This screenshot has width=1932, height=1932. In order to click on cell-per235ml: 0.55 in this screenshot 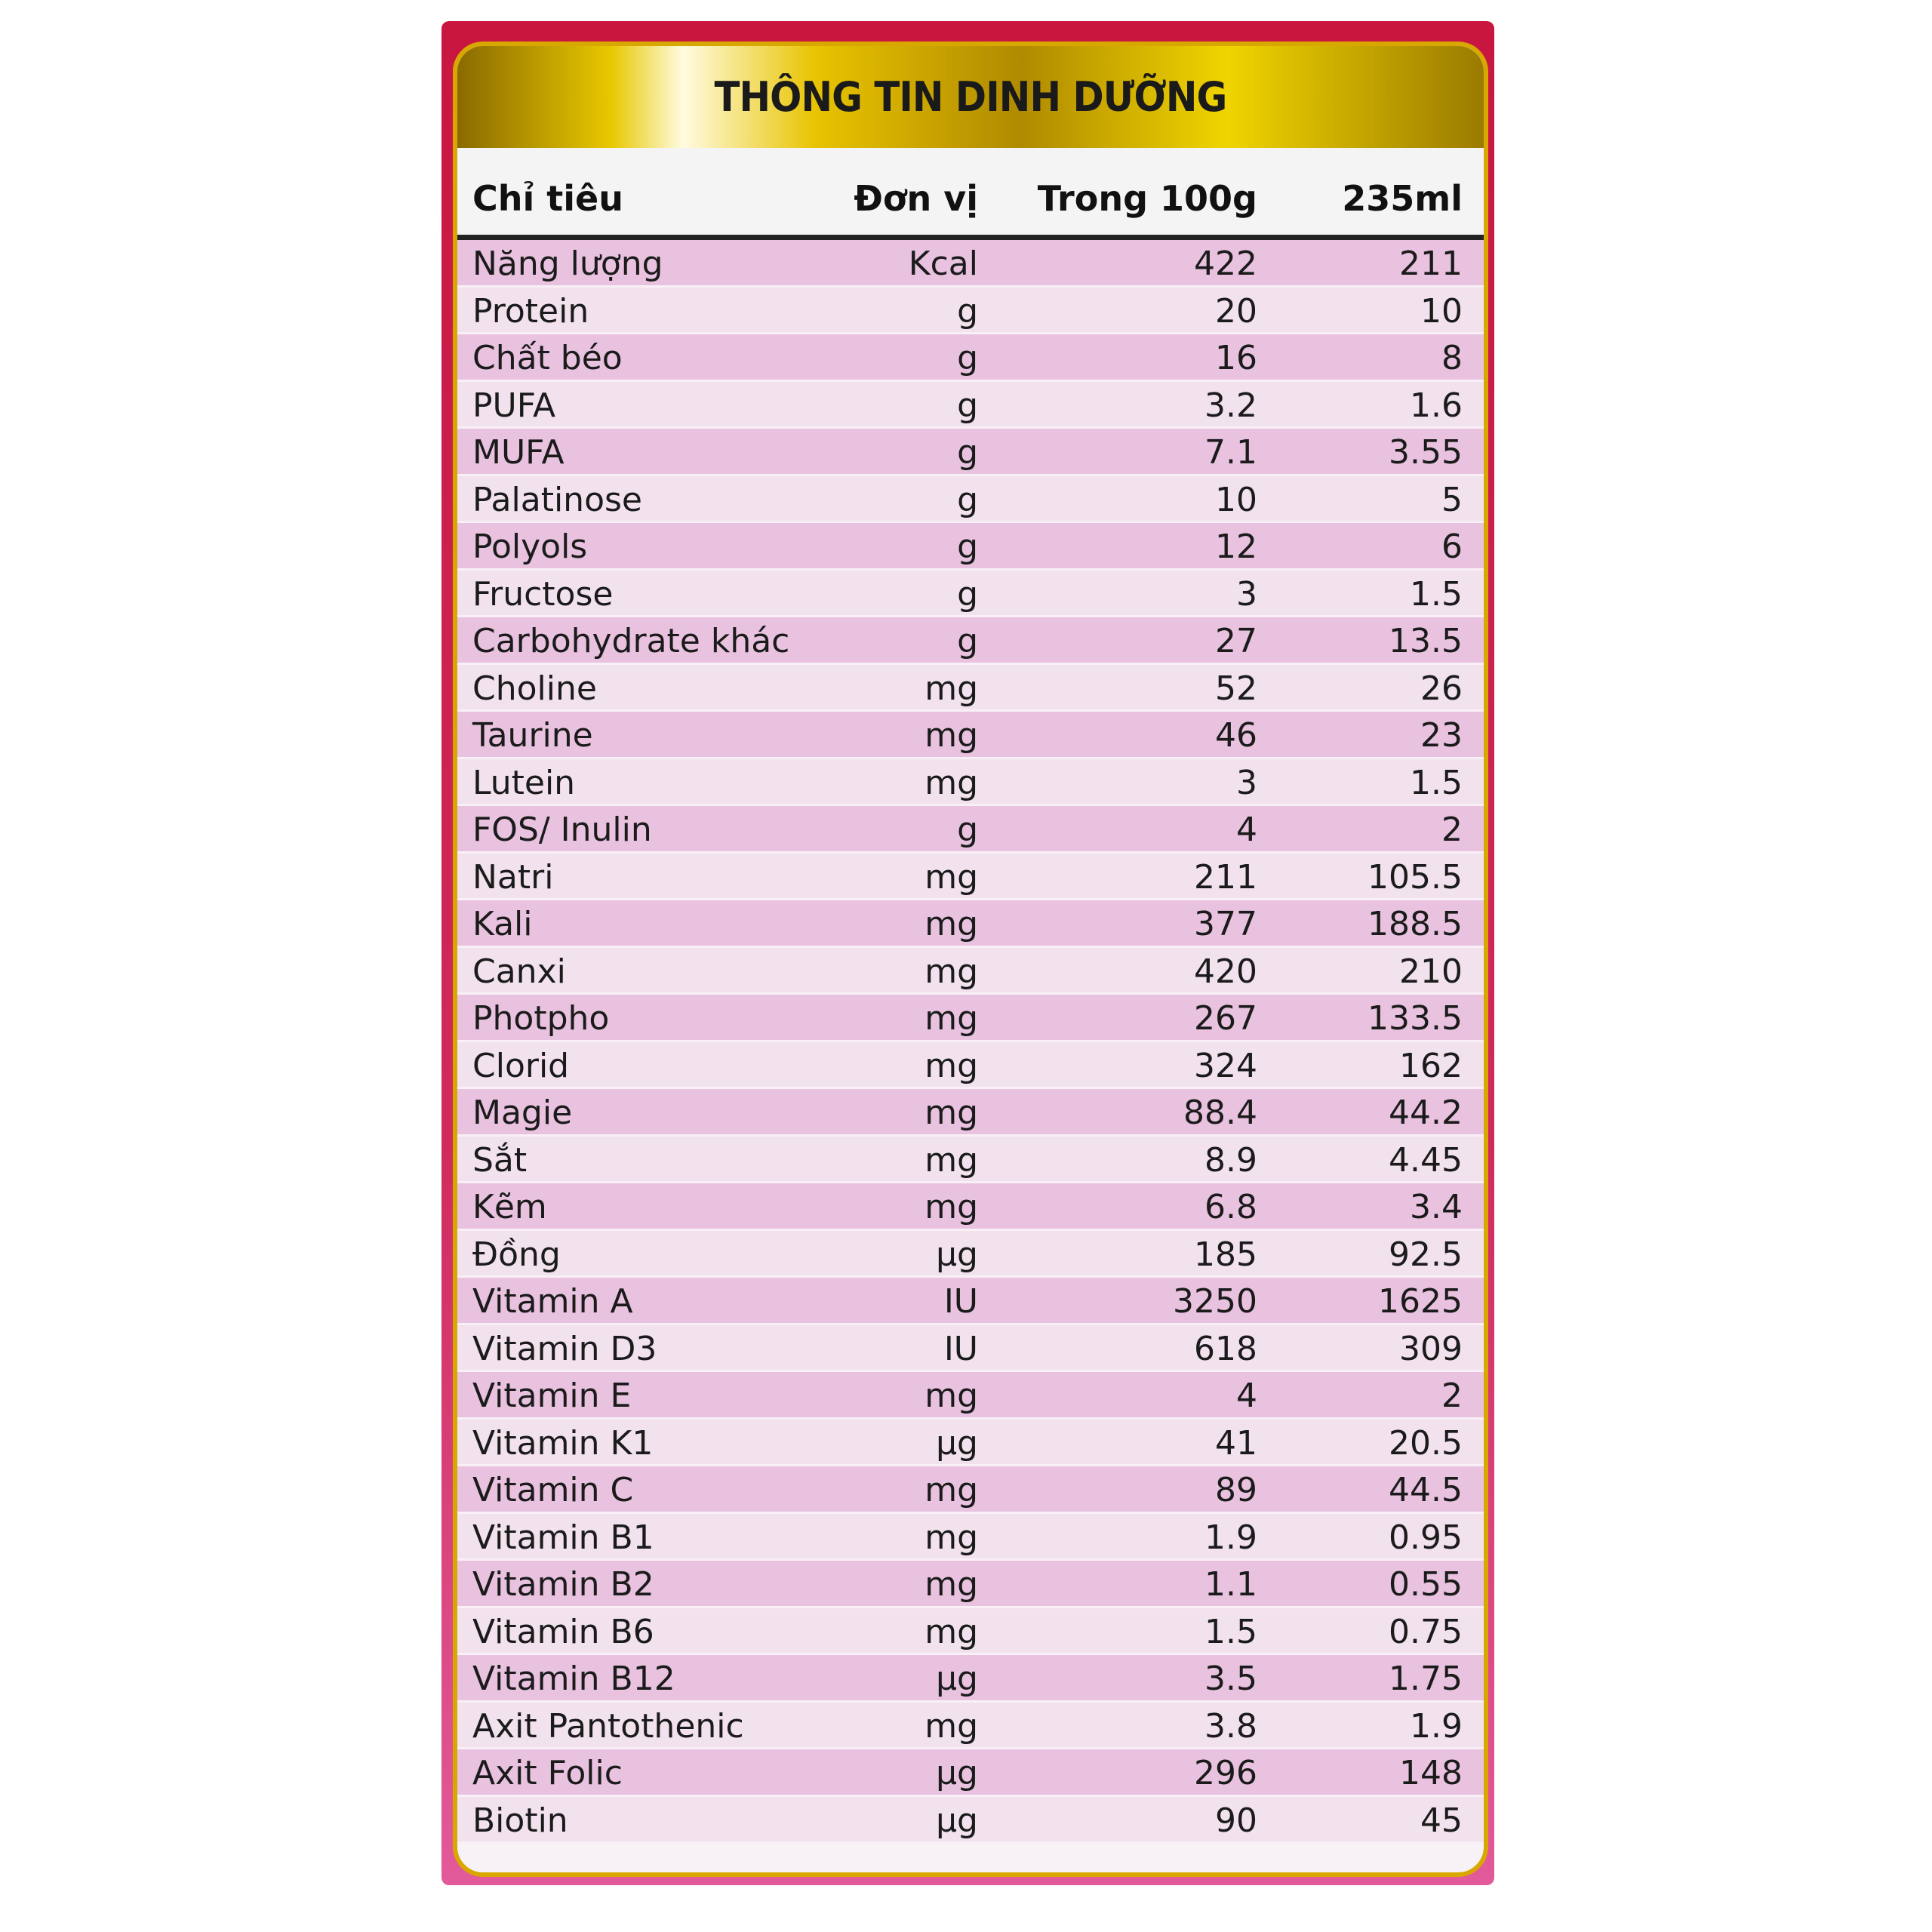, I will do `click(1426, 1584)`.